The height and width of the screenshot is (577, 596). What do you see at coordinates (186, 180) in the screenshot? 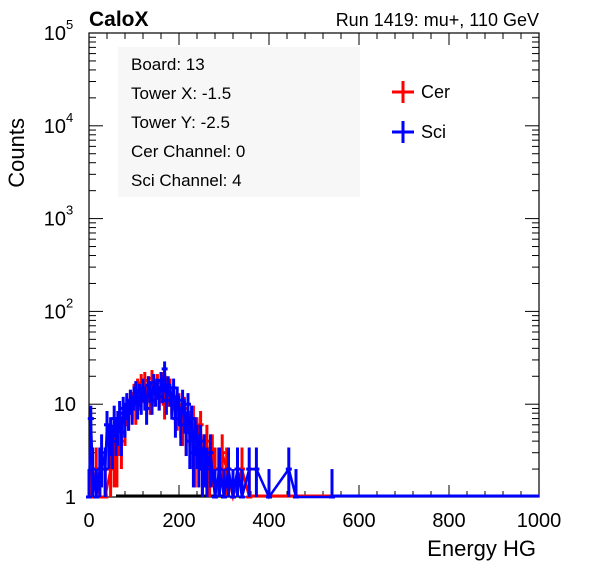
I see `info-sci-channel: Sci Channel: 4` at bounding box center [186, 180].